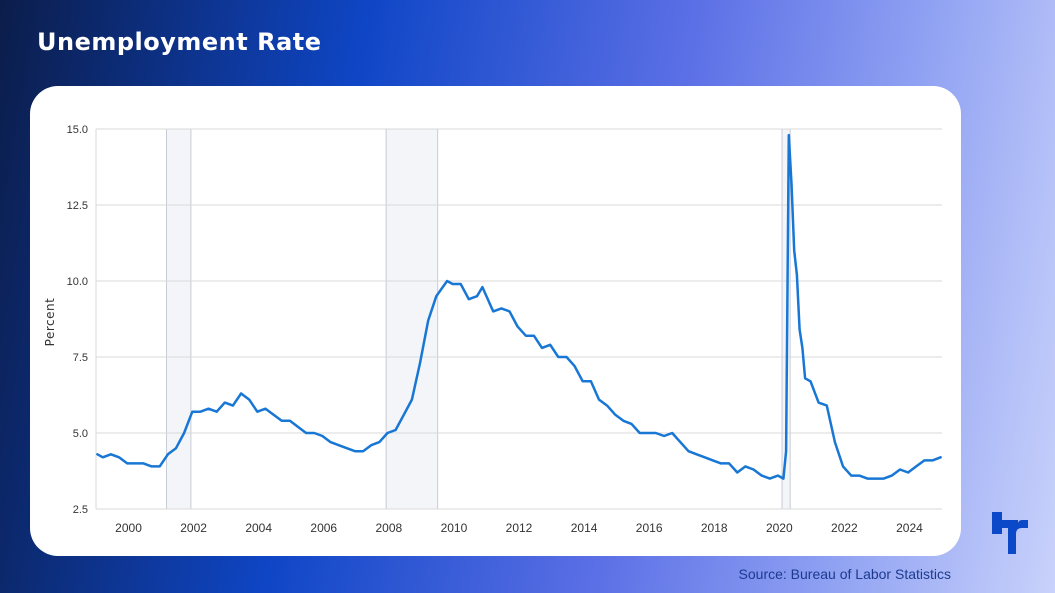 Image resolution: width=1055 pixels, height=593 pixels. What do you see at coordinates (80, 358) in the screenshot?
I see `y-tick-label-2: 7.5` at bounding box center [80, 358].